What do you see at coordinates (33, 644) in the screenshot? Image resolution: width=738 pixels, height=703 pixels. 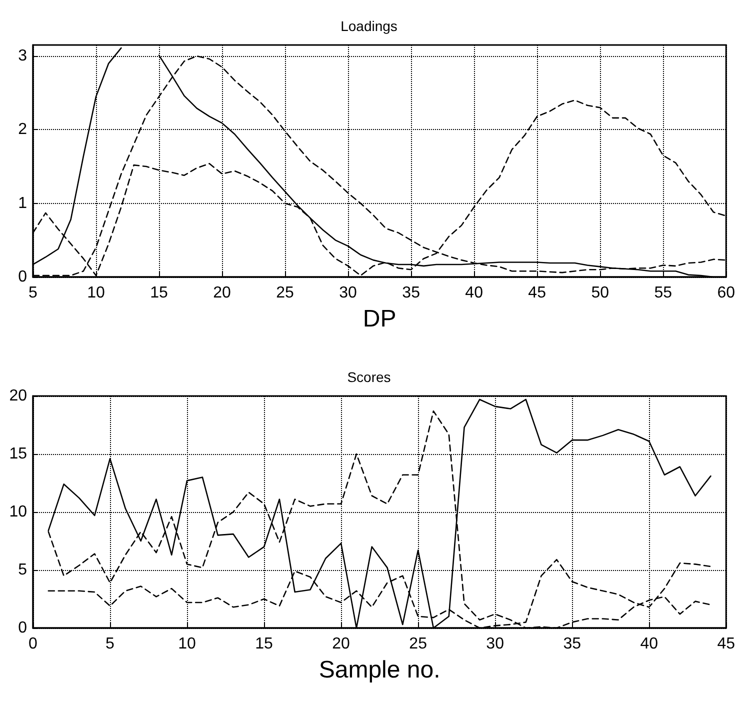 I see `x-tick-label: 0` at bounding box center [33, 644].